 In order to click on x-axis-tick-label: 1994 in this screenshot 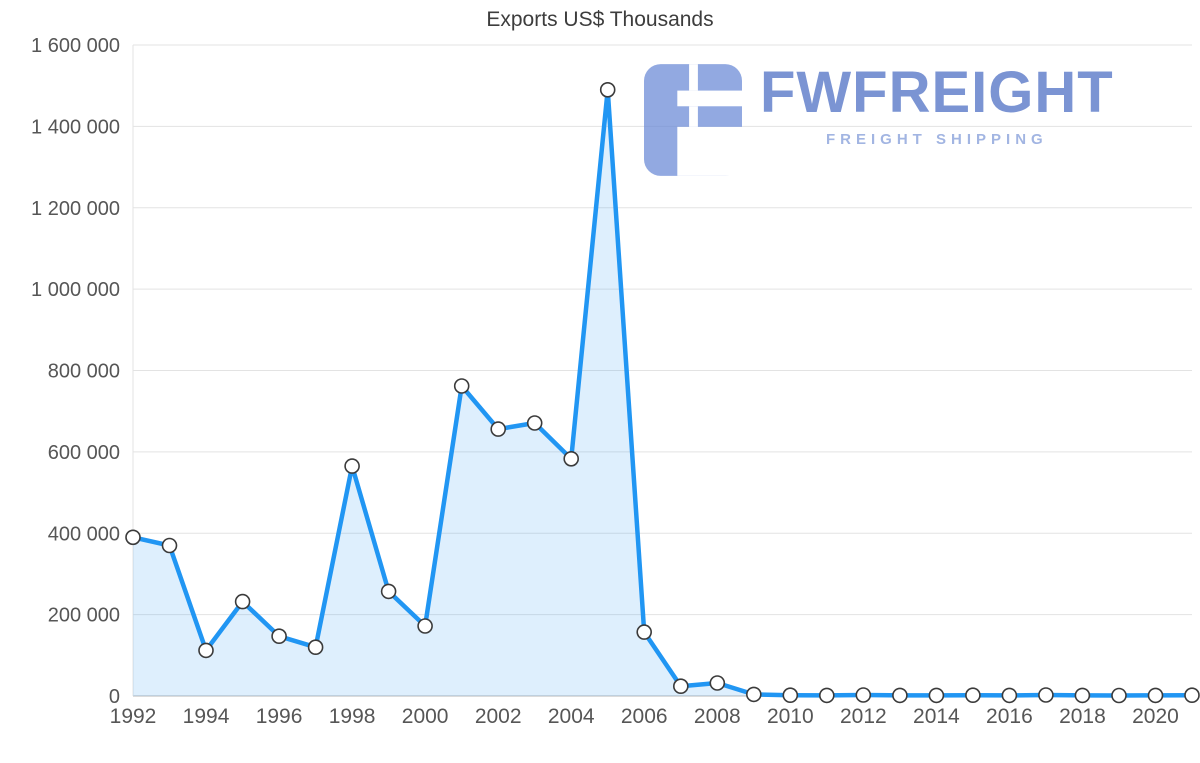, I will do `click(206, 716)`.